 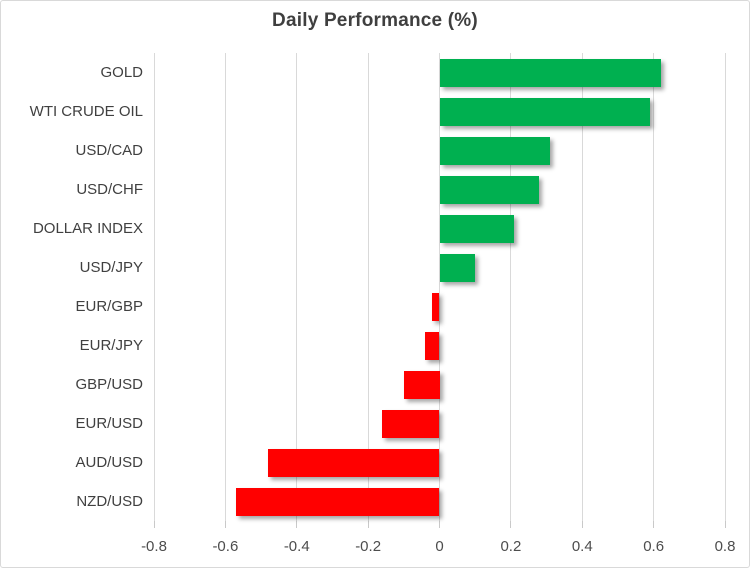 I want to click on category-label-usd-chf: USD/CHF, so click(x=109, y=189).